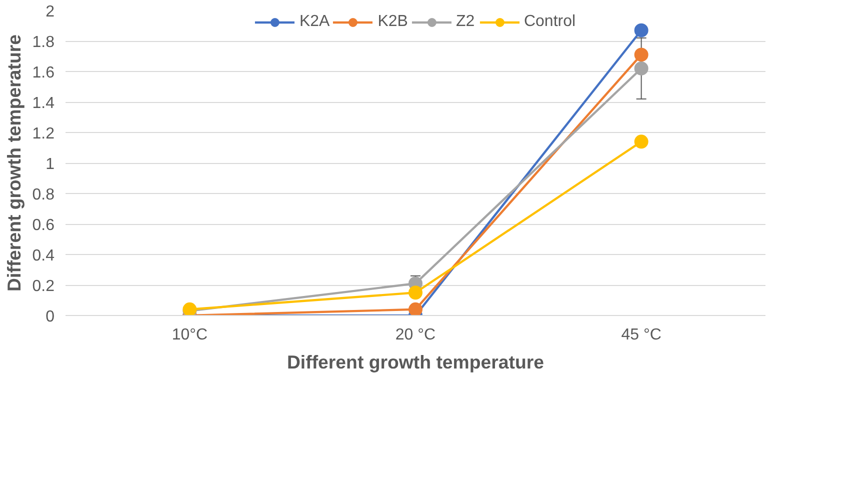 The width and height of the screenshot is (866, 479). Describe the element at coordinates (43, 103) in the screenshot. I see `y-tick-label: 1.4` at that location.